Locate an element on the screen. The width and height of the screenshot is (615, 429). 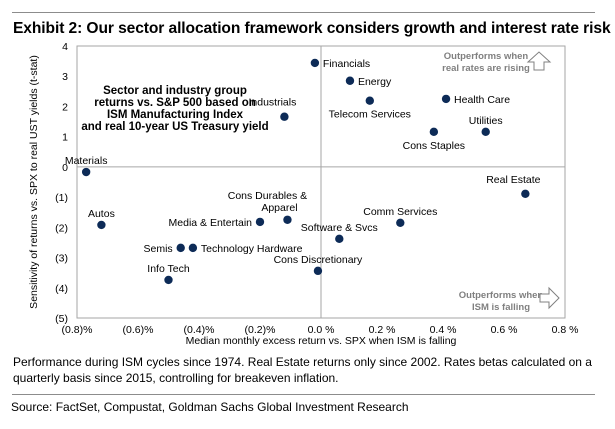
data-point: Materials is located at coordinates (86, 166).